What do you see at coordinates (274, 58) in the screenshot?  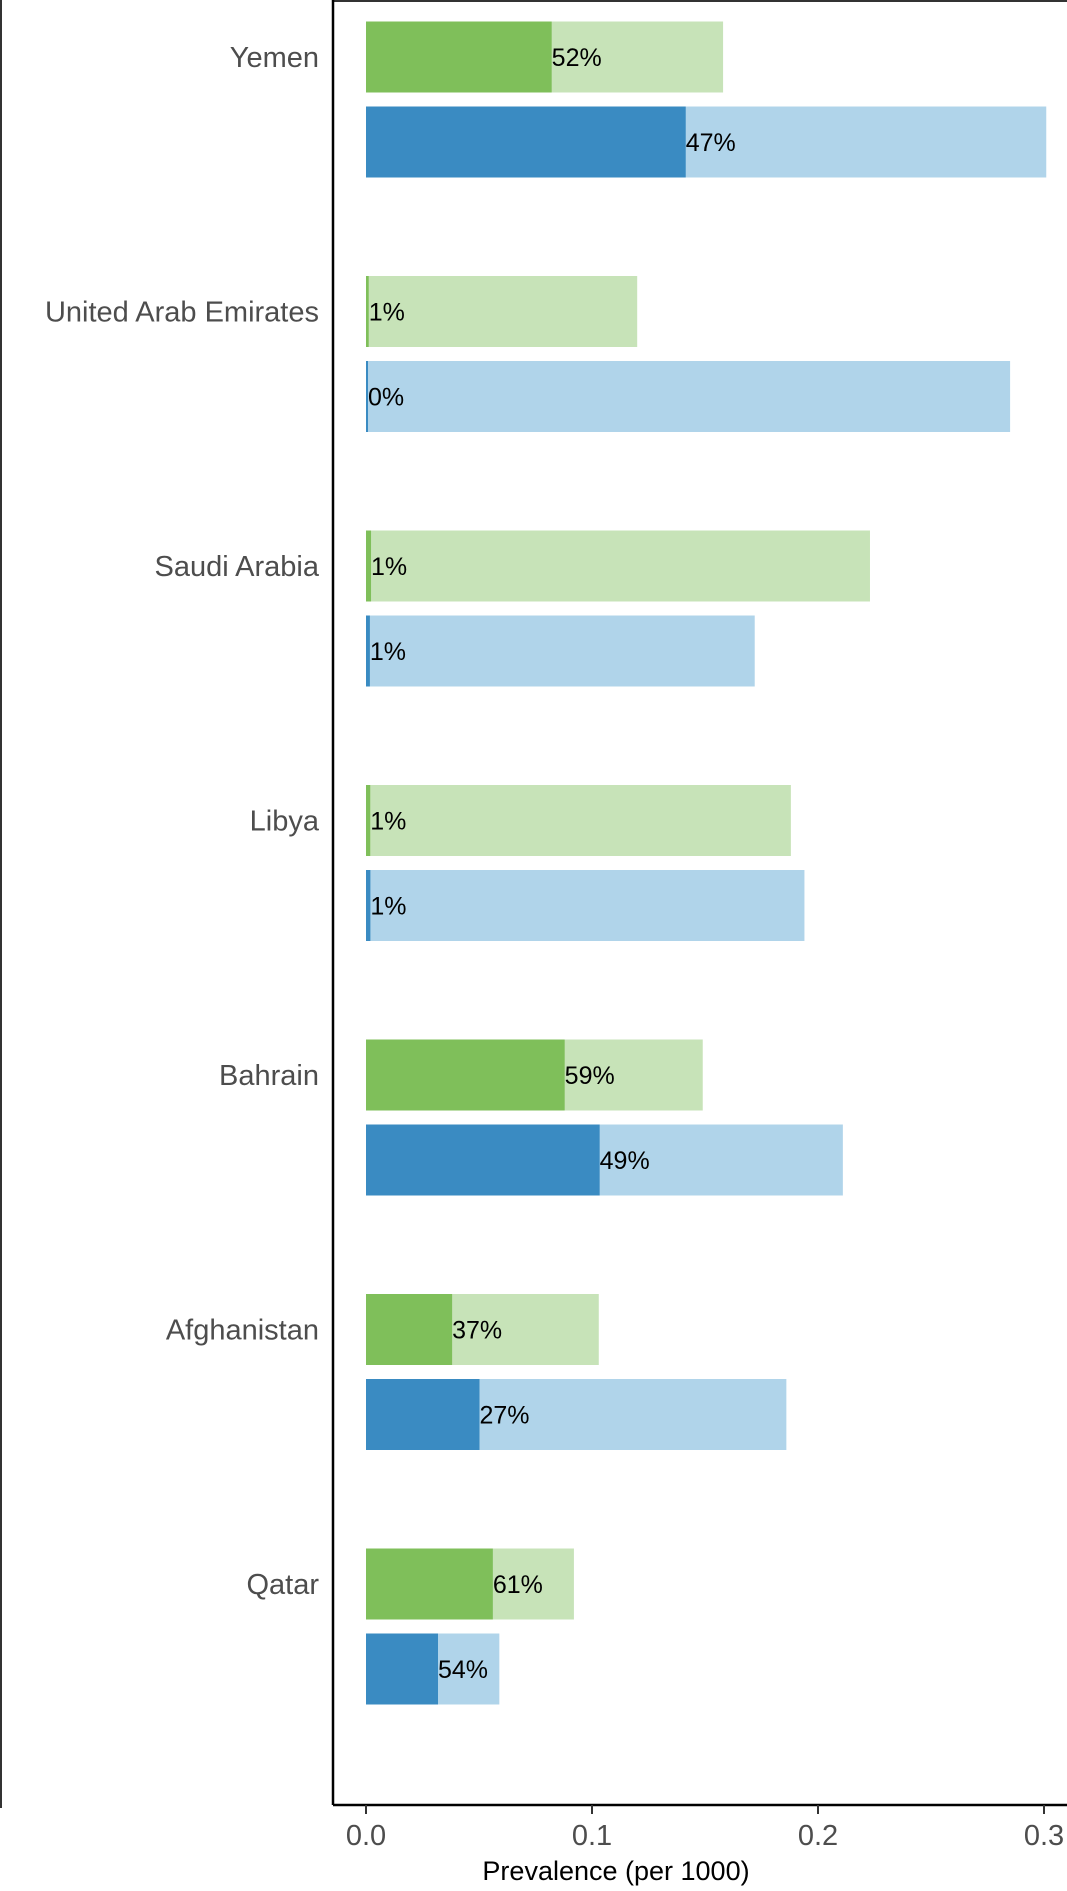 I see `category-label-yemen: Yemen` at bounding box center [274, 58].